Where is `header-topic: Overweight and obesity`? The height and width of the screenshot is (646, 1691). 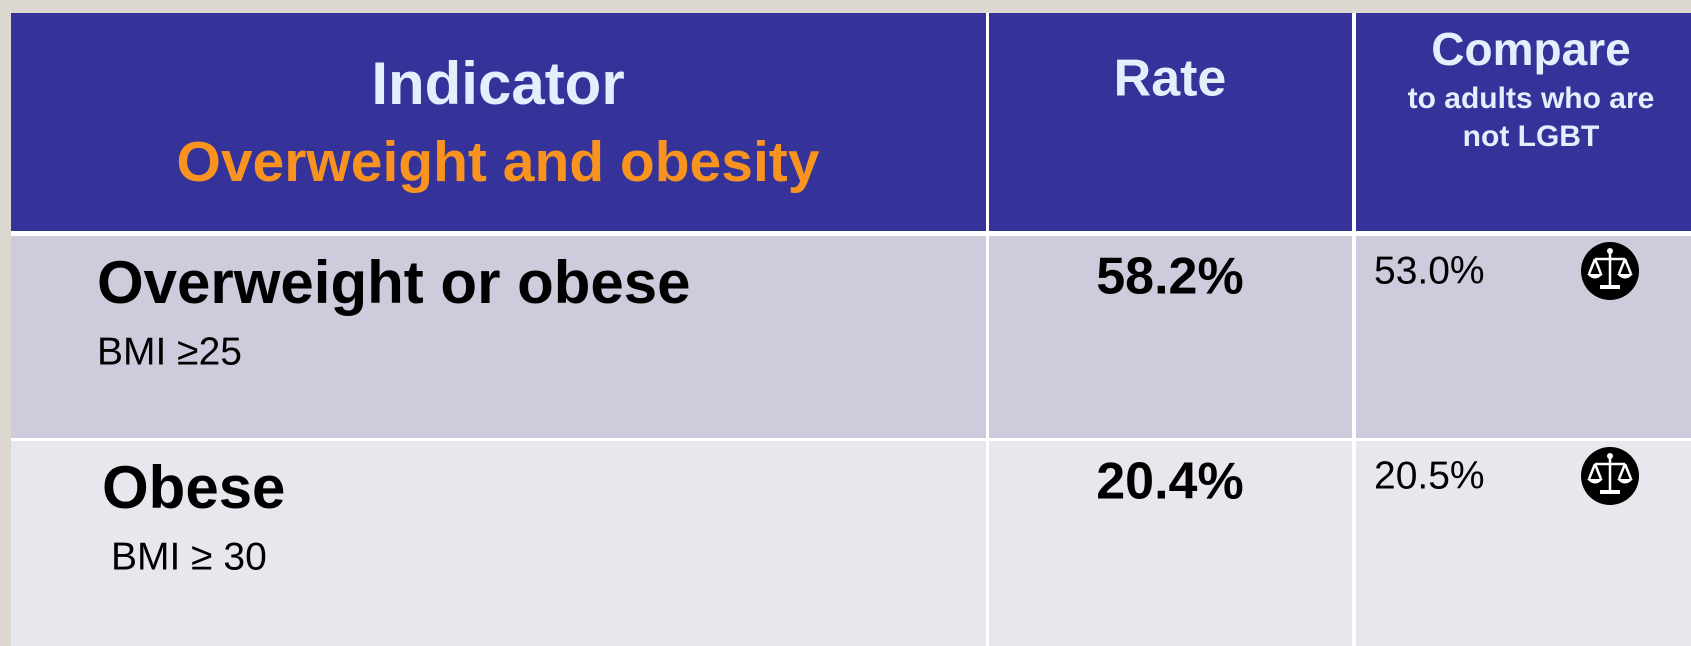 header-topic: Overweight and obesity is located at coordinates (498, 162).